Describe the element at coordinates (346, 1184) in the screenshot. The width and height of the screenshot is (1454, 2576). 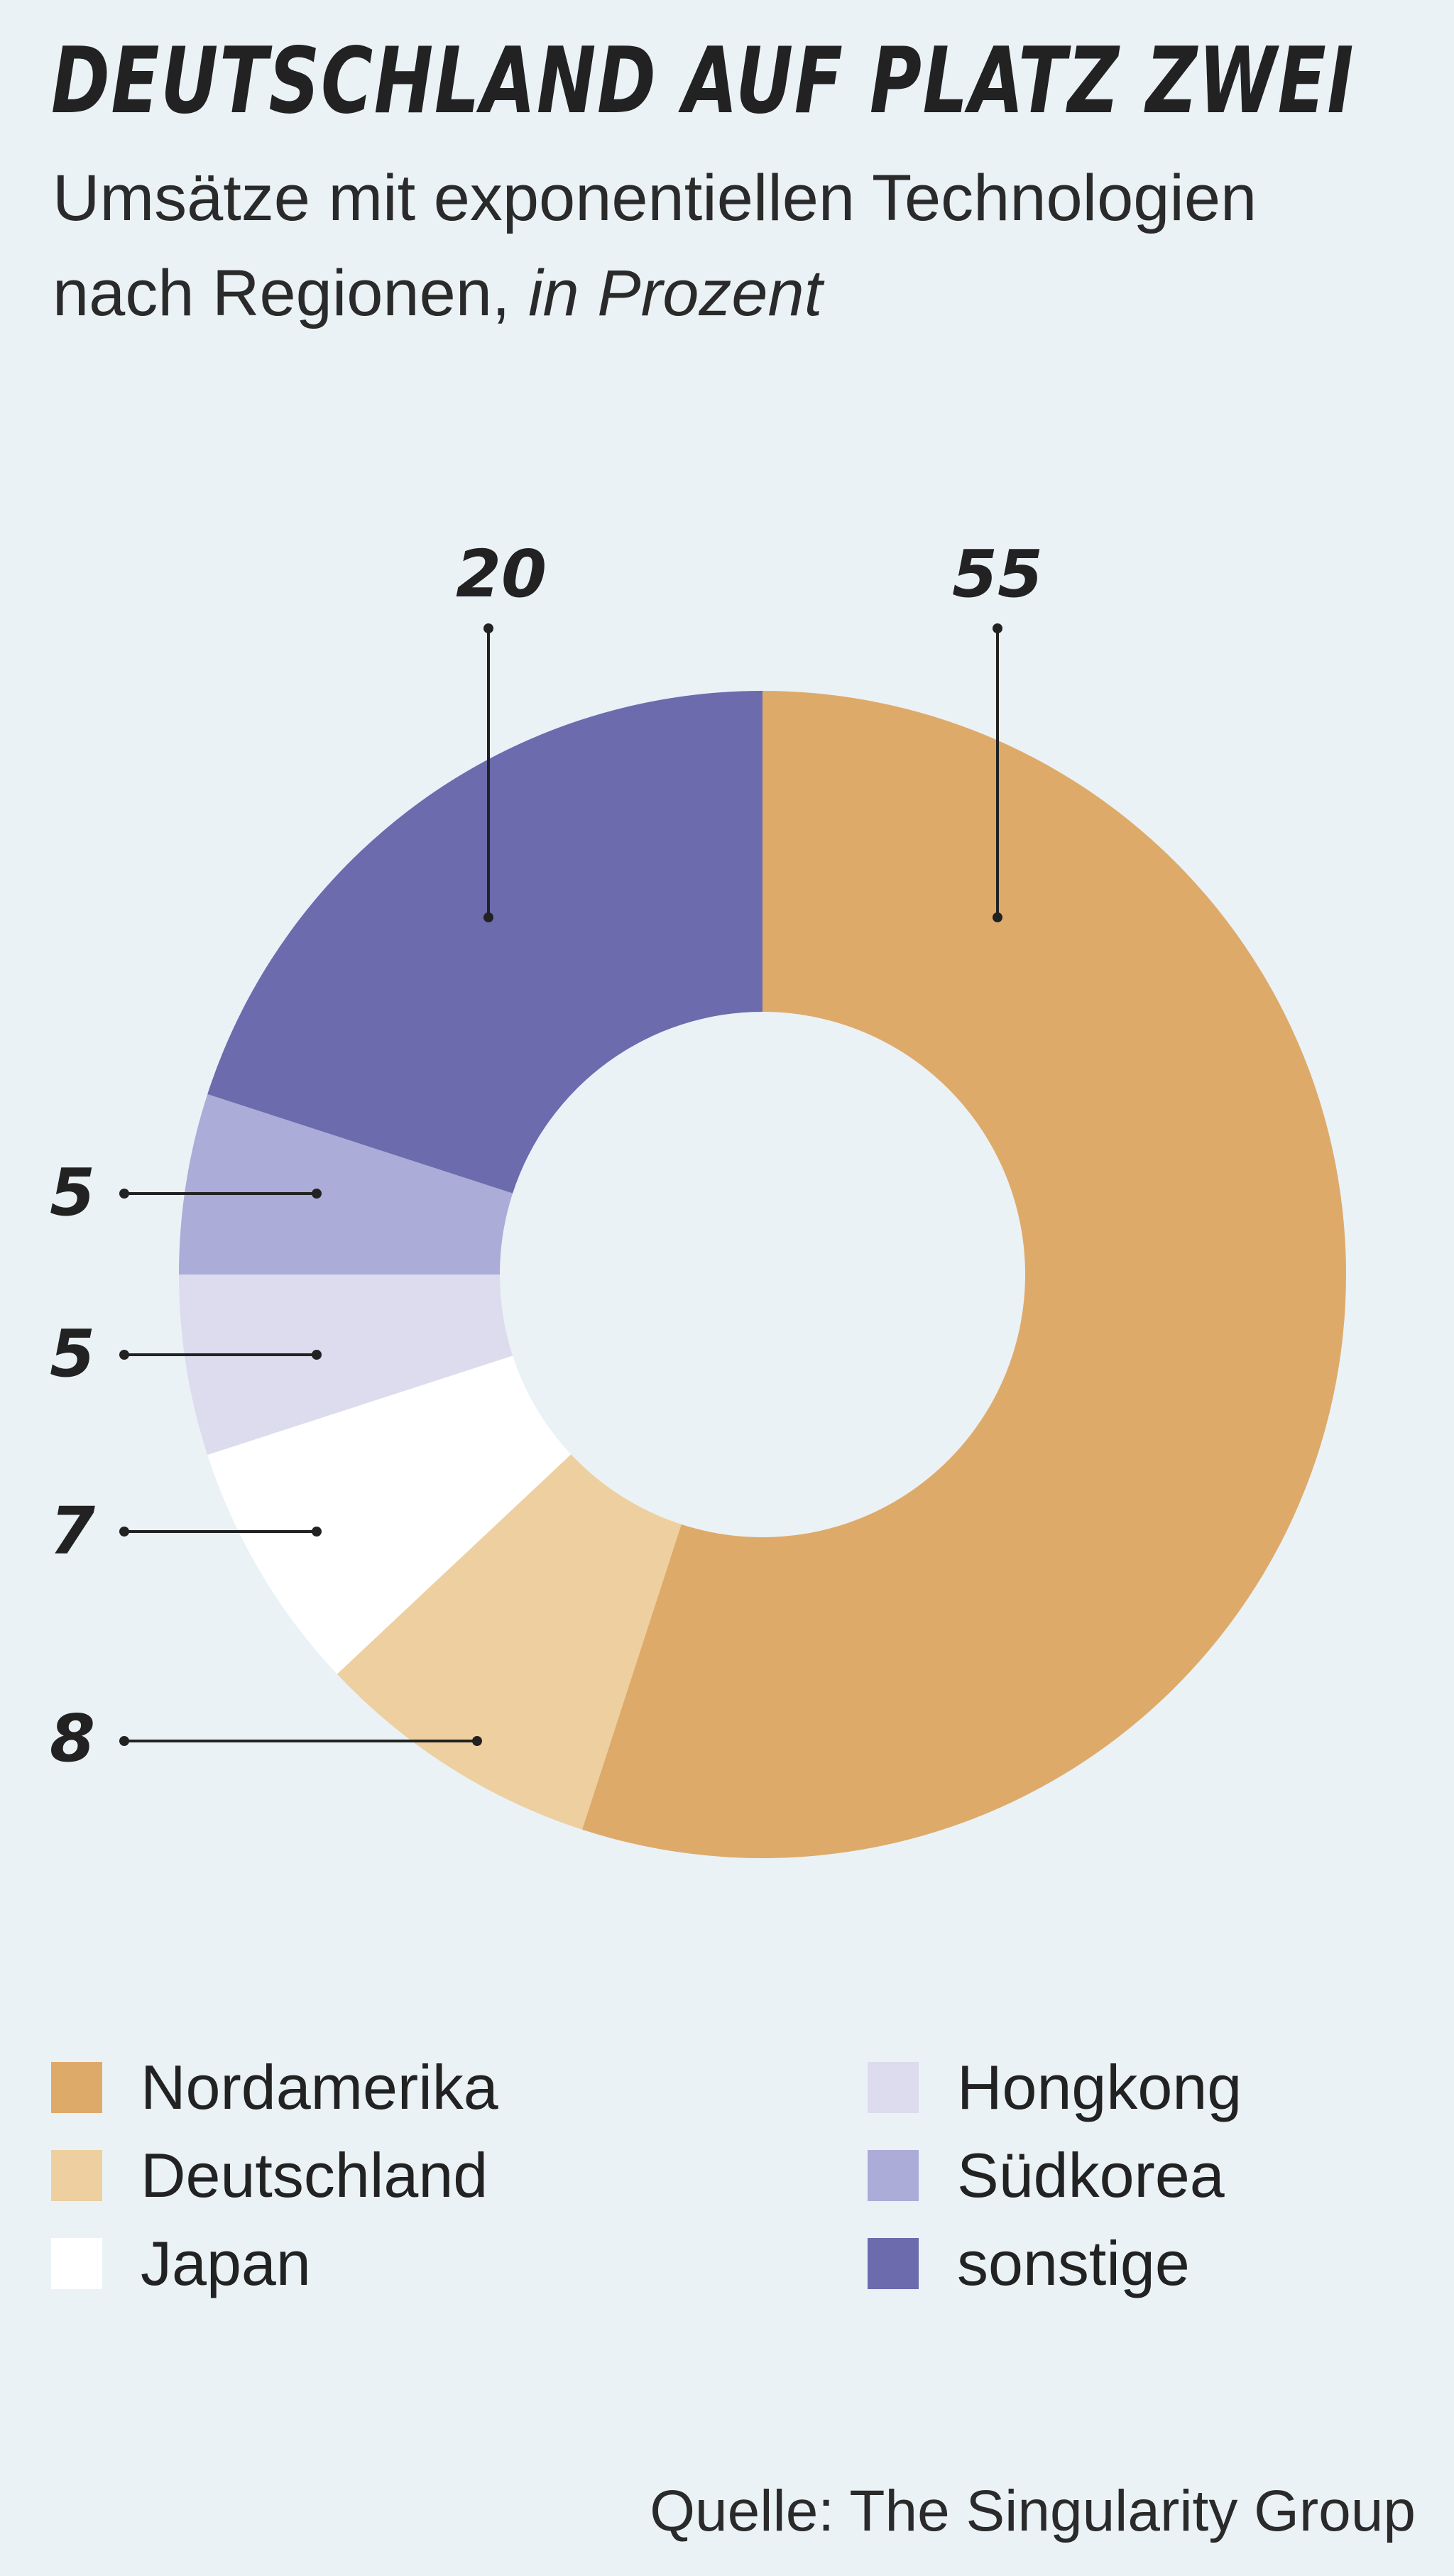
I see `donut-slice-s-dkorea` at that location.